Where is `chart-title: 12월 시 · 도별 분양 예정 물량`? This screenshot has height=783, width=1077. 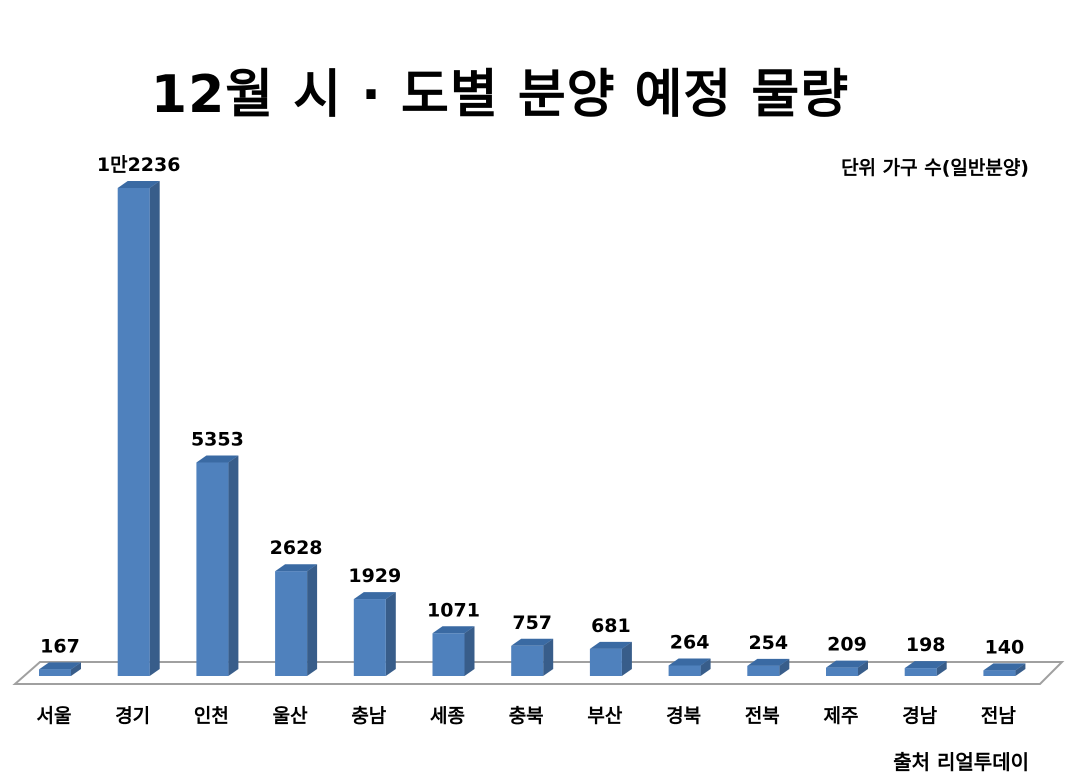
chart-title: 12월 시 · 도별 분양 예정 물량 is located at coordinates (500, 95).